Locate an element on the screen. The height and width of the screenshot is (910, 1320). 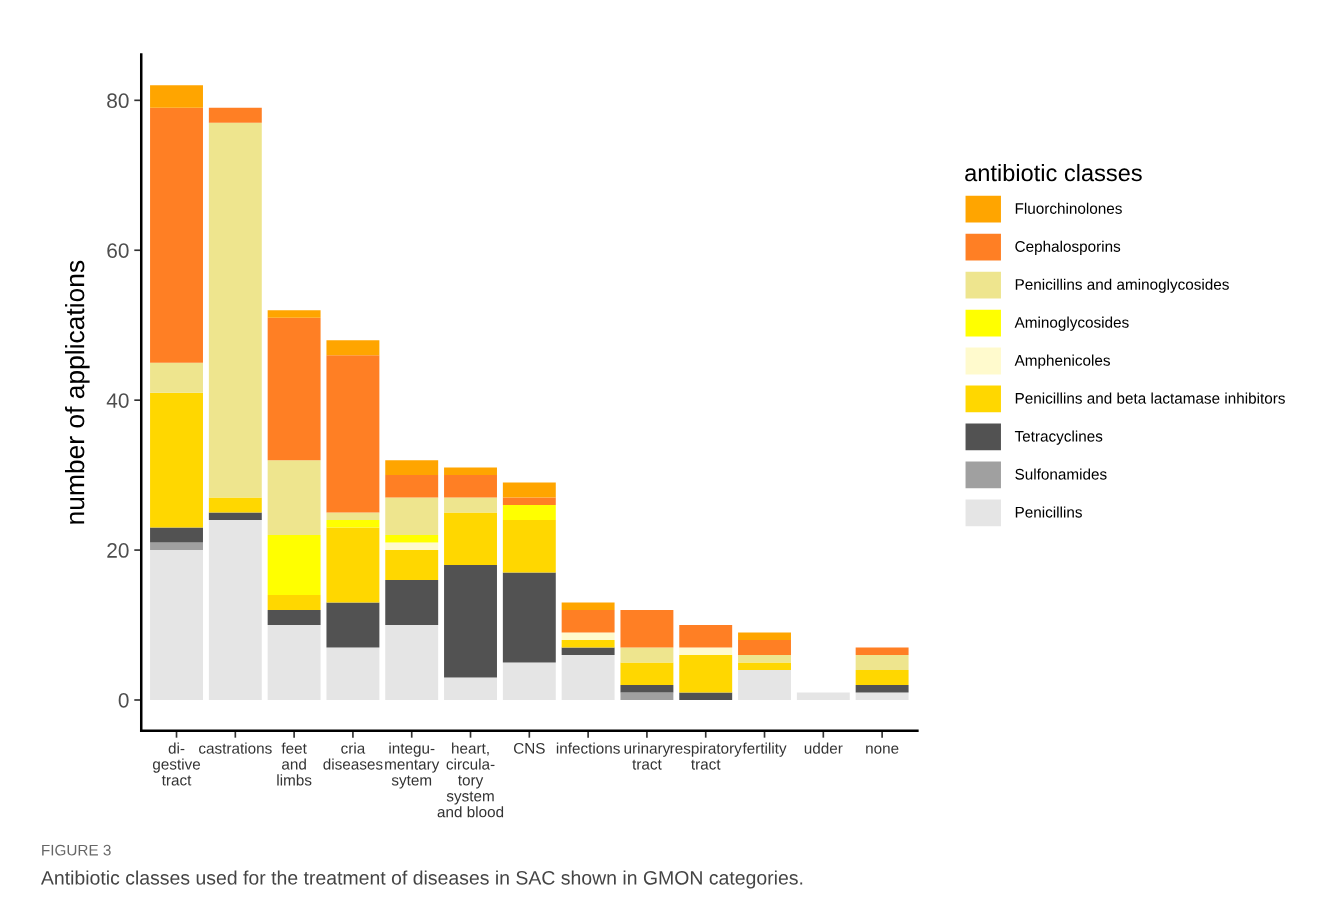
text: Antibiotic classes used for the treatment of diseases in SAC shown in GMON categories. is located at coordinates (421, 879).